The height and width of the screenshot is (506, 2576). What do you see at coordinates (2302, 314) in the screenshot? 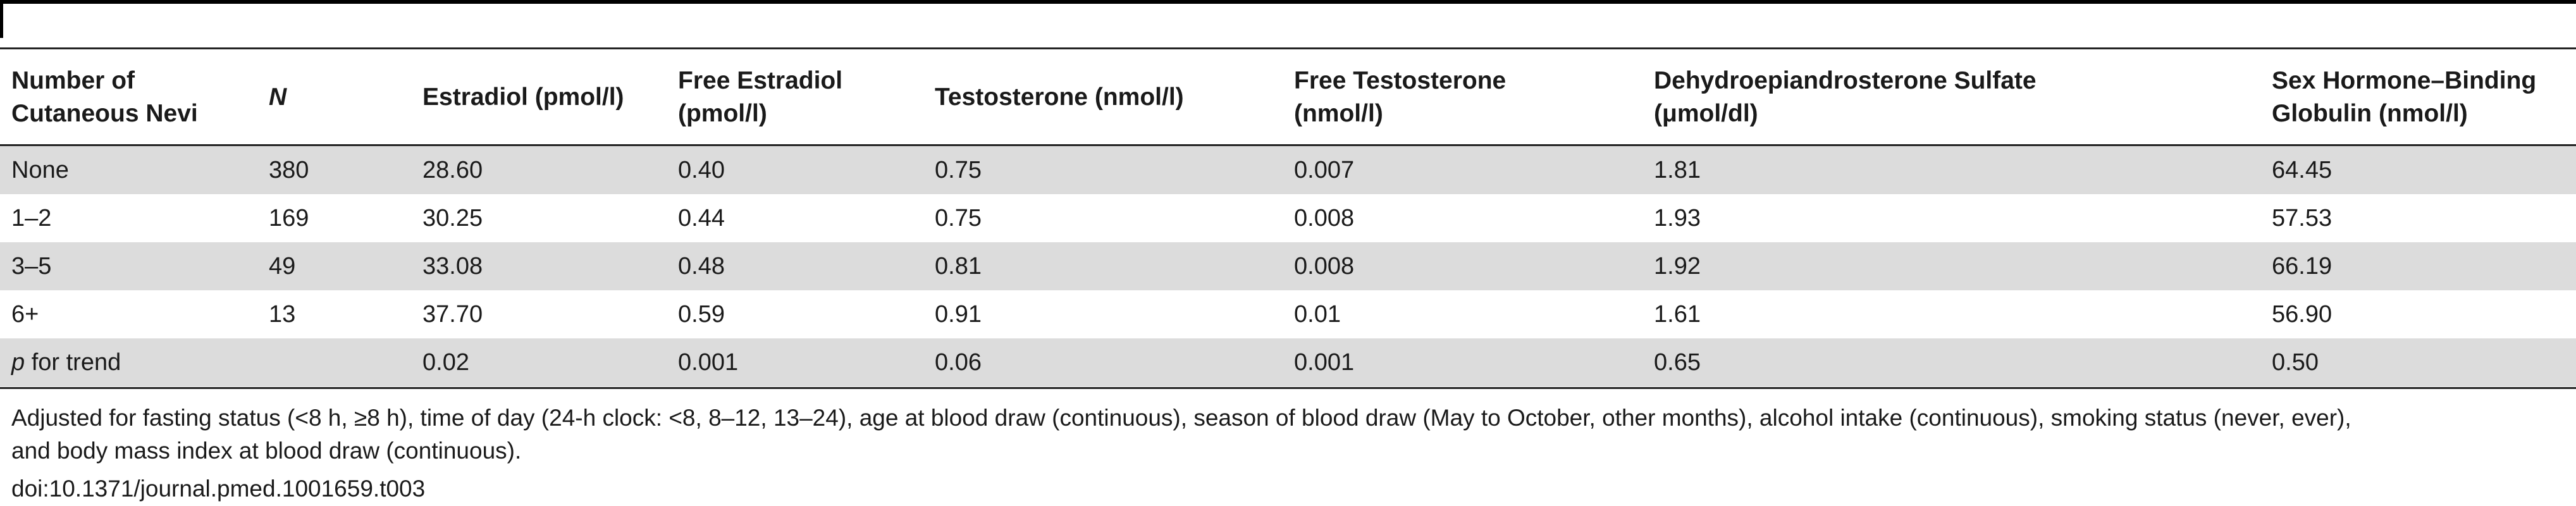
I see `cell-shbg: 56.90` at bounding box center [2302, 314].